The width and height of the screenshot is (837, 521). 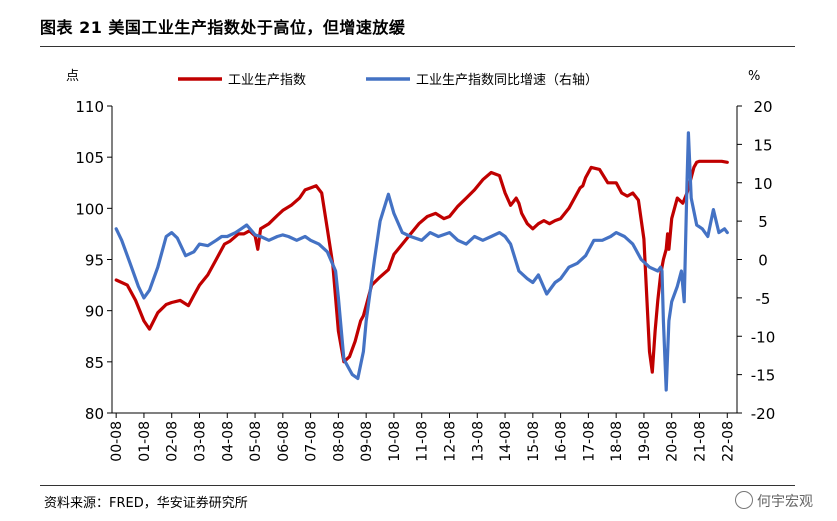 I want to click on x-tick-label: 03-08, so click(x=201, y=441).